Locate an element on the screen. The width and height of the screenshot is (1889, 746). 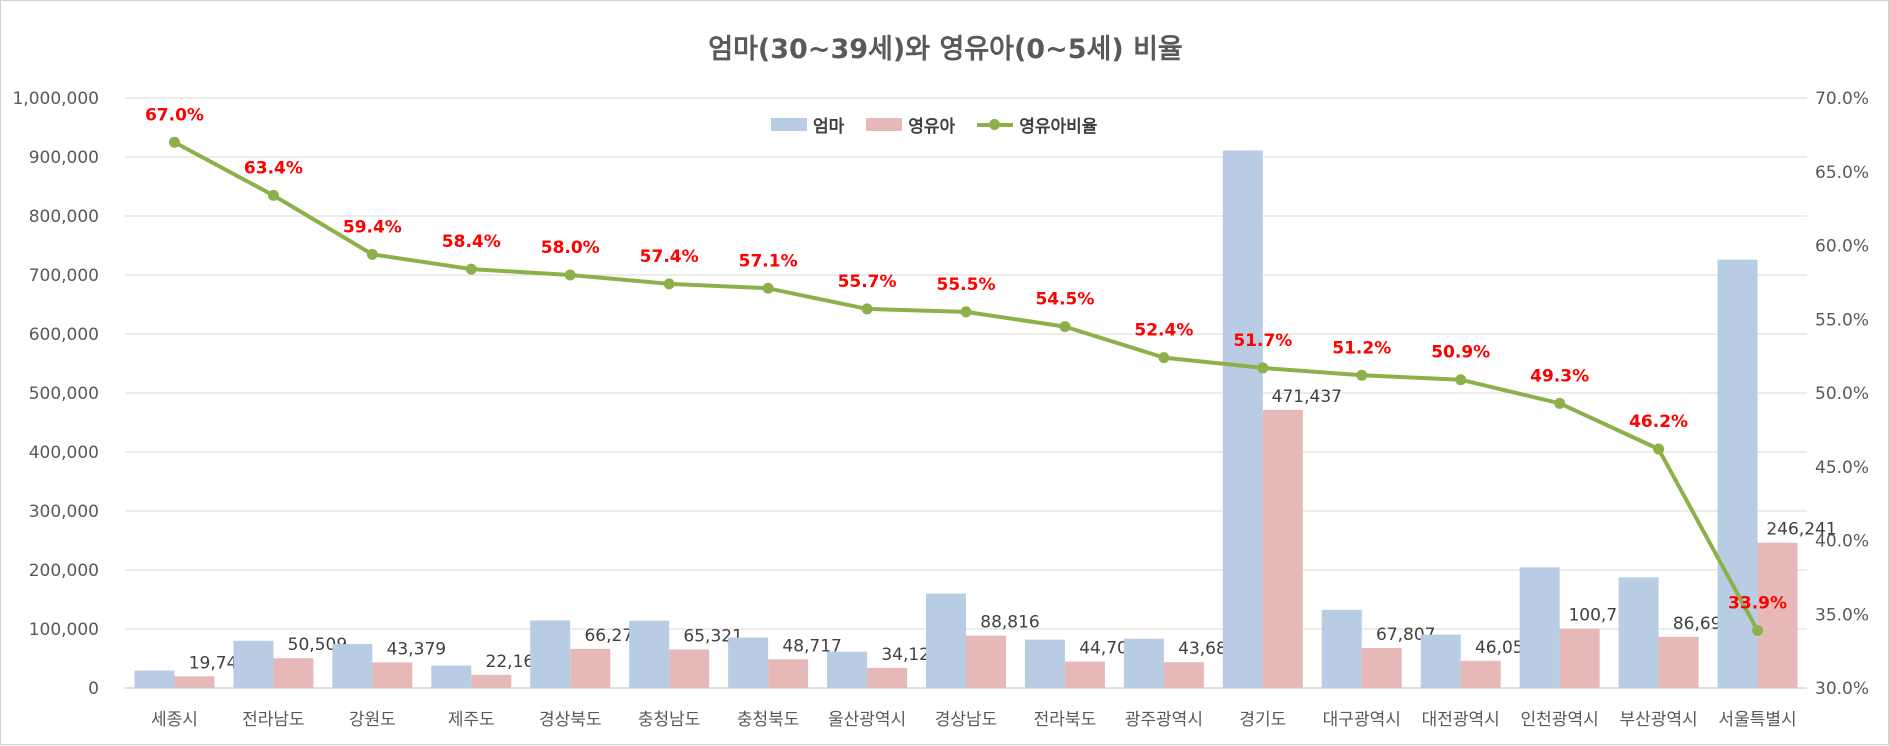
x-tick-label: 대구광역시 is located at coordinates (1362, 720).